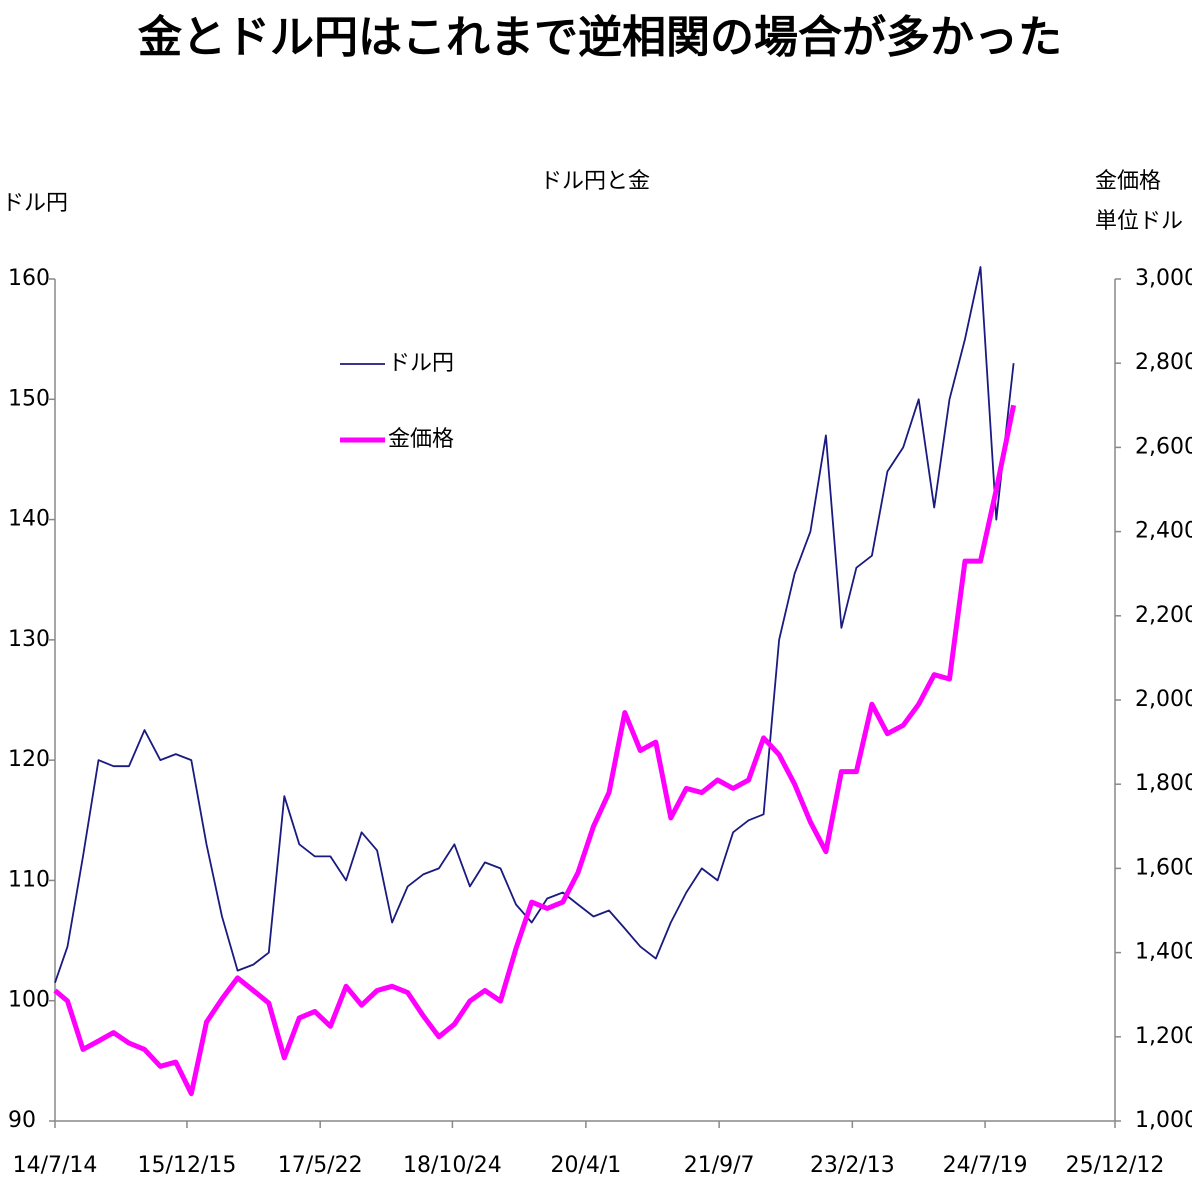  I want to click on x-tick-label: 17/5/22, so click(320, 1165).